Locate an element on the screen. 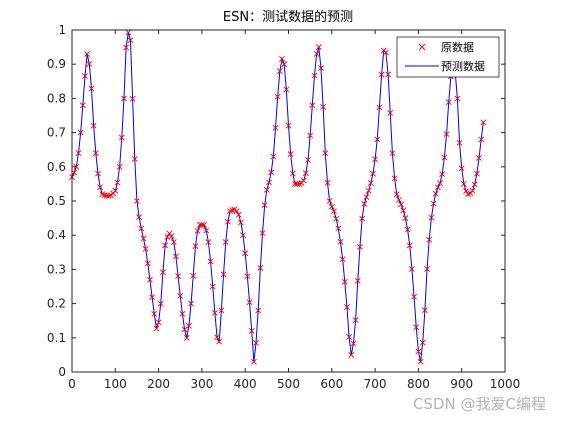  x-tick-label: 300 is located at coordinates (201, 384).